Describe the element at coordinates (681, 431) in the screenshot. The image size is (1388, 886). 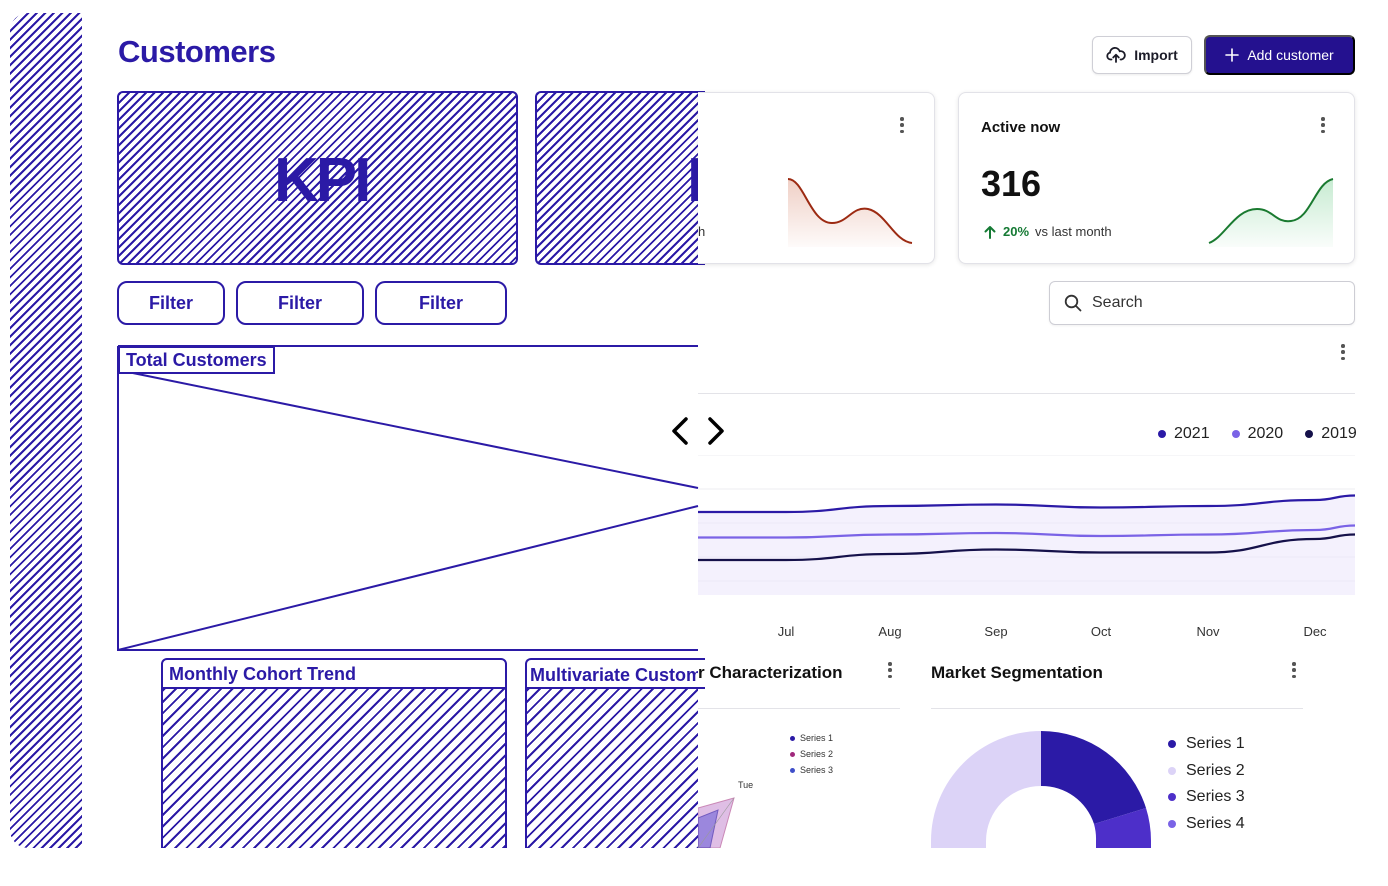
I see `chevron-left-icon` at that location.